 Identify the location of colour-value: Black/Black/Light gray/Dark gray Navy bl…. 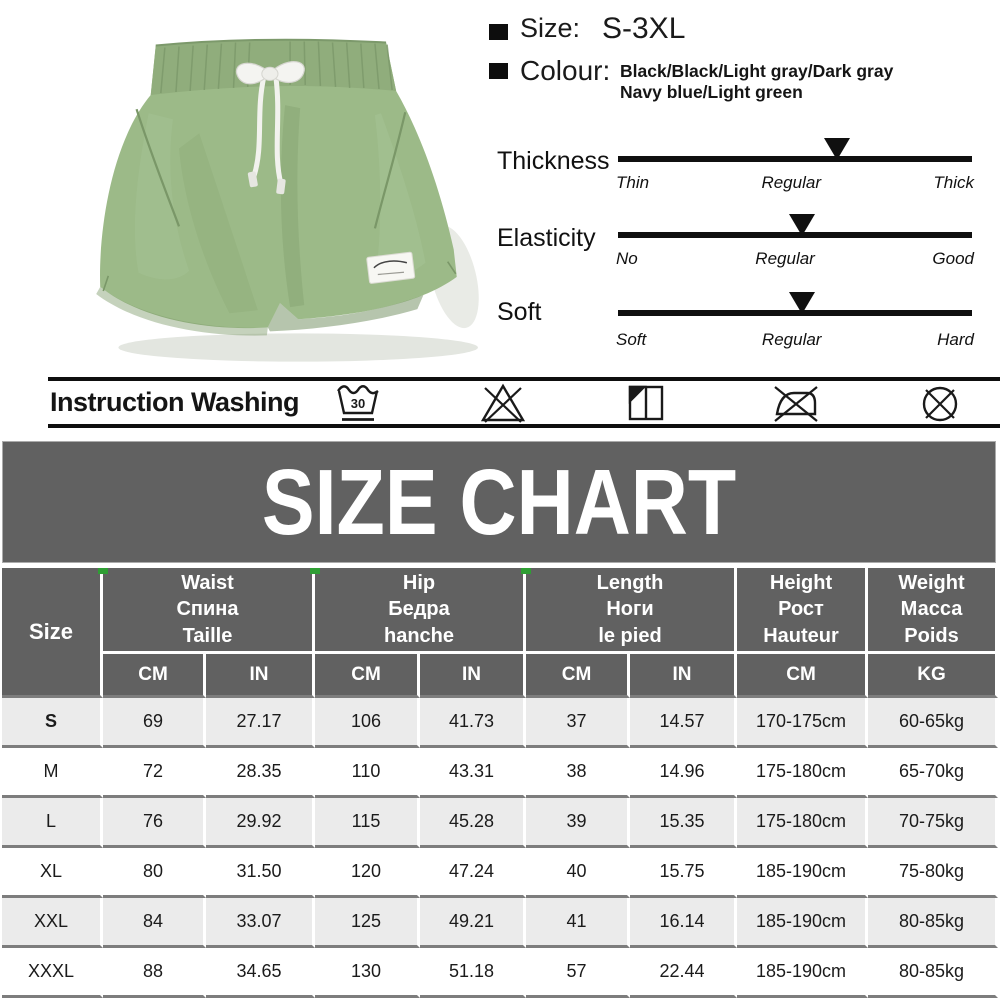
(760, 82).